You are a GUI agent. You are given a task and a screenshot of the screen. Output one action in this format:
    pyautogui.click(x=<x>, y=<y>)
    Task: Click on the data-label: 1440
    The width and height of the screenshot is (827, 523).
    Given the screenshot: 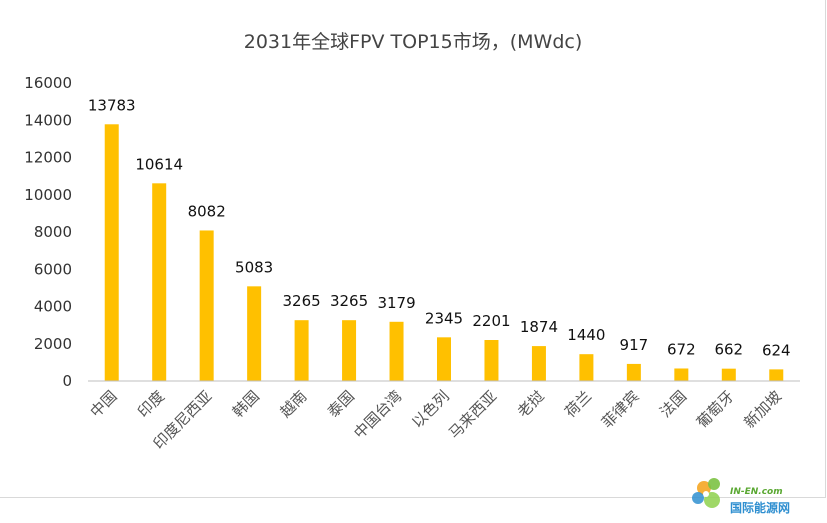 What is the action you would take?
    pyautogui.click(x=586, y=335)
    